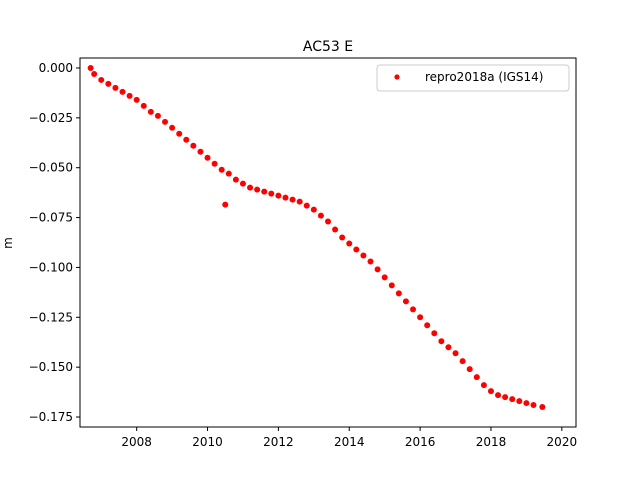 This screenshot has width=640, height=480. Describe the element at coordinates (136, 442) in the screenshot. I see `x-tick-label: 2008` at that location.